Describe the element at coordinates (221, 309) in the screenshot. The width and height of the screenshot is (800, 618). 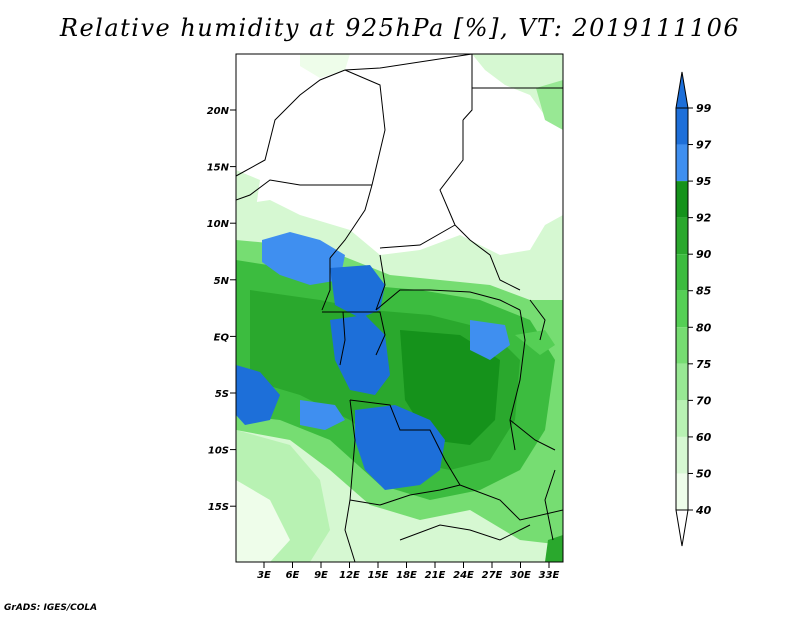
I see `latitude-axis: 20N 15N 10N 5N EQ 5S 10S 15S` at that location.